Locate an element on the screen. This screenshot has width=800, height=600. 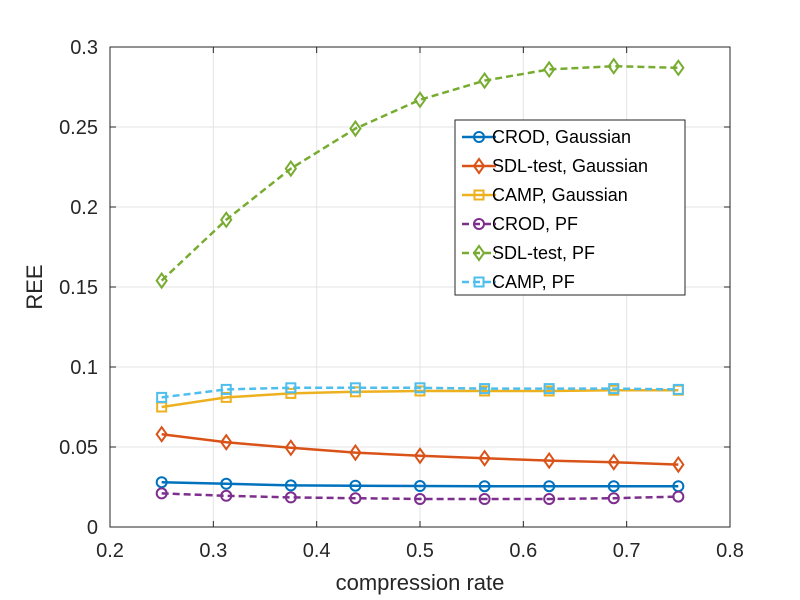
legend-entry: CAMP, PF is located at coordinates (518, 282).